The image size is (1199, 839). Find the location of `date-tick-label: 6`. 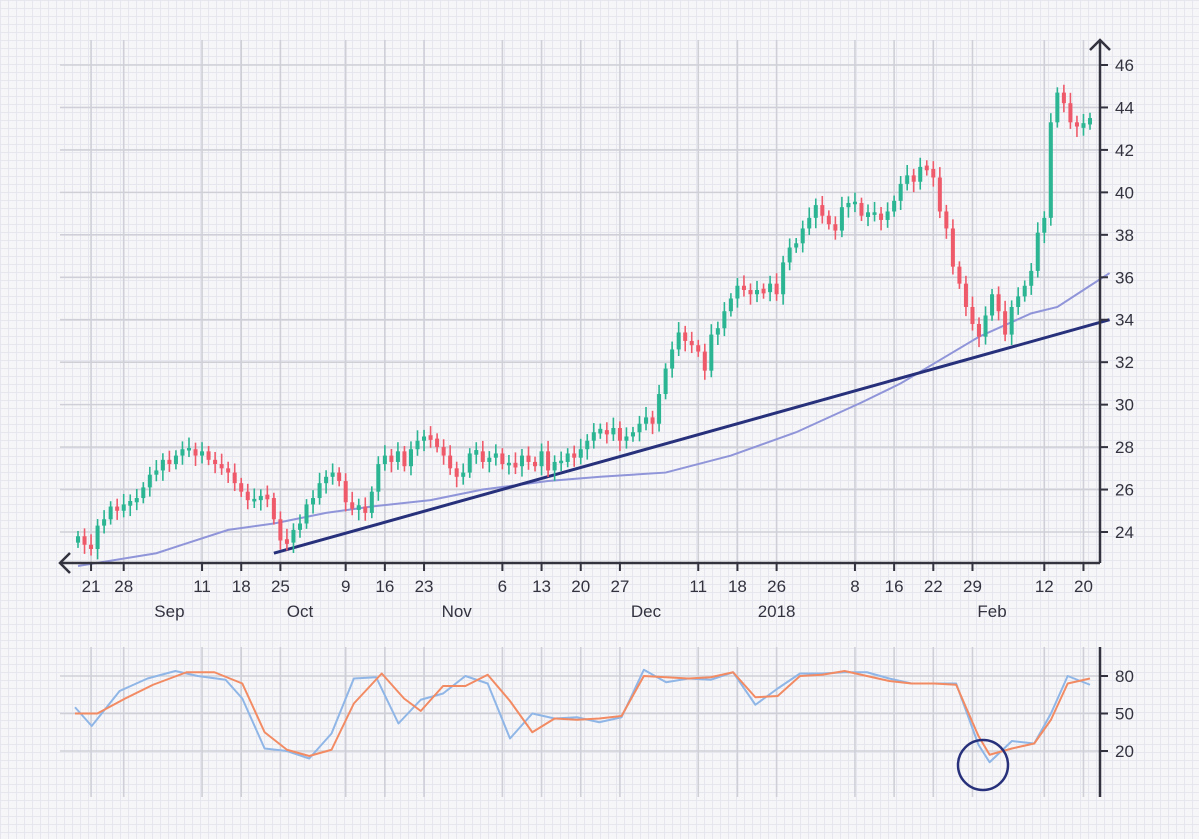

date-tick-label: 6 is located at coordinates (502, 586).